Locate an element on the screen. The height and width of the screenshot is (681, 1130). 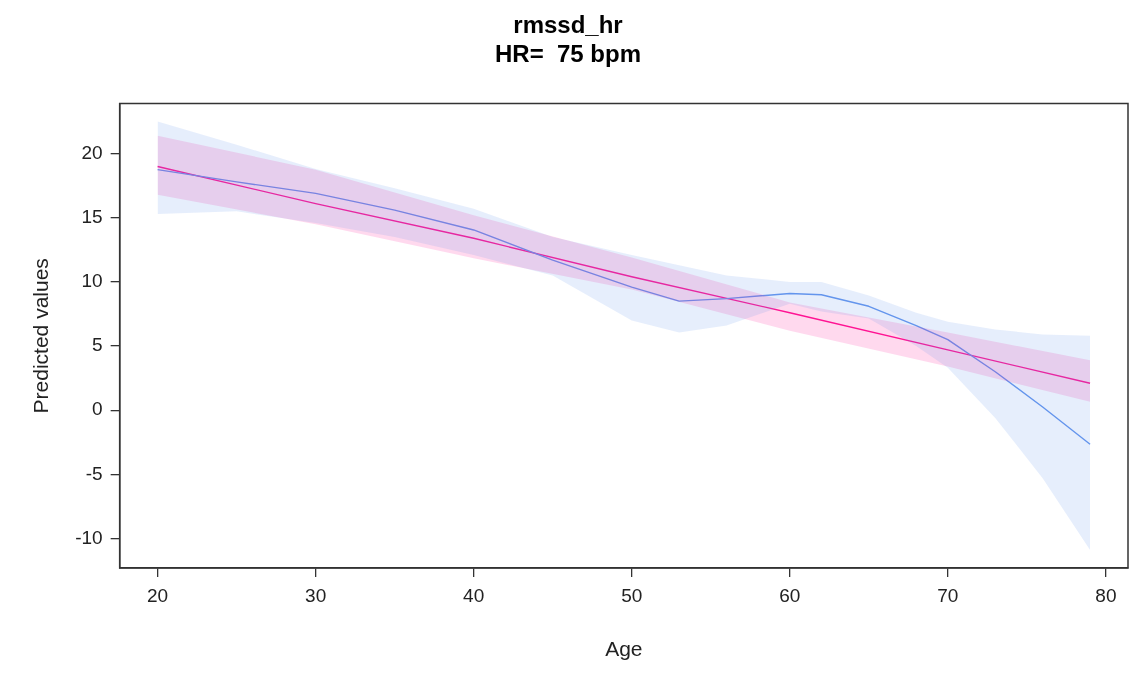
x-tick-label: 70 is located at coordinates (948, 595).